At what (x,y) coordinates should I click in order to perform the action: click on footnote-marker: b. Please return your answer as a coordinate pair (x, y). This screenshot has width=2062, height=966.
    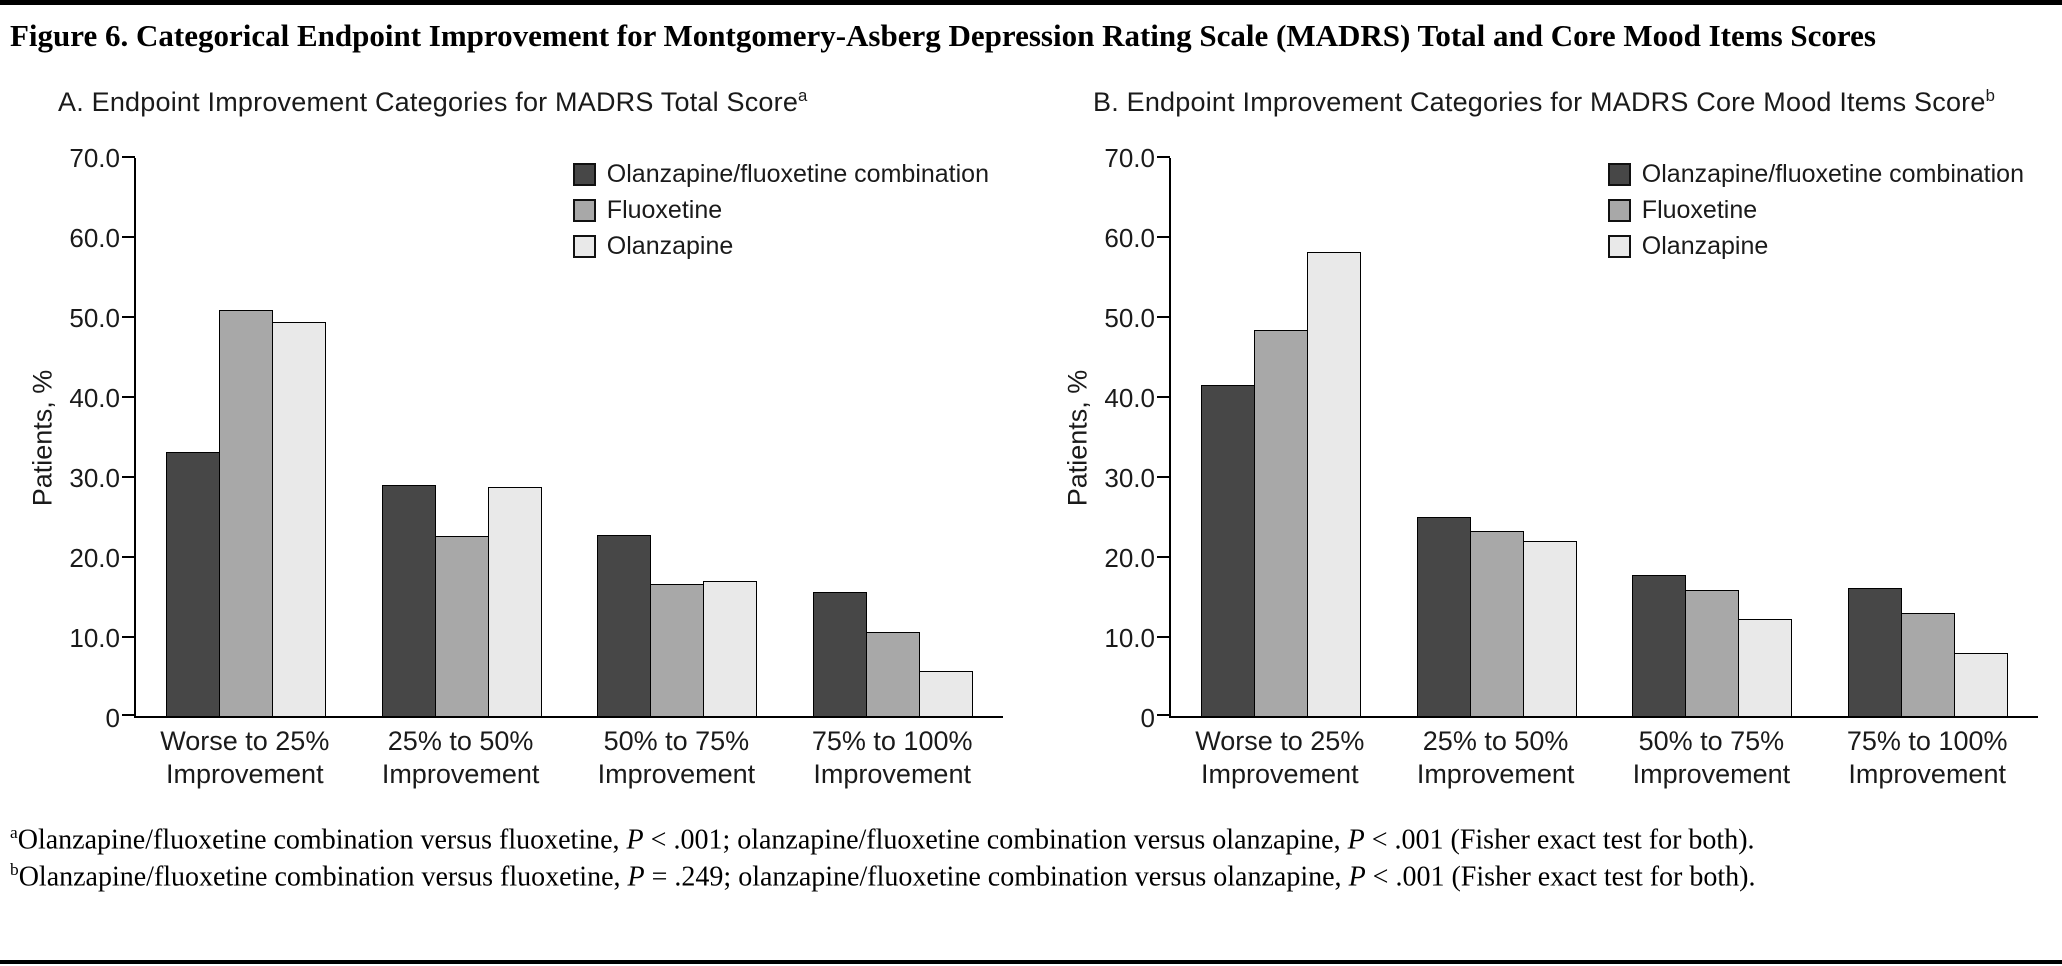
    Looking at the image, I should click on (14, 870).